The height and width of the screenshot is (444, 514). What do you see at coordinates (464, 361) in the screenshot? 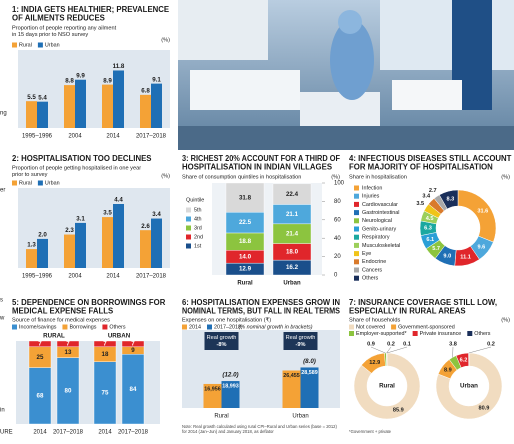
I see `value-label: 6.2` at bounding box center [464, 361].